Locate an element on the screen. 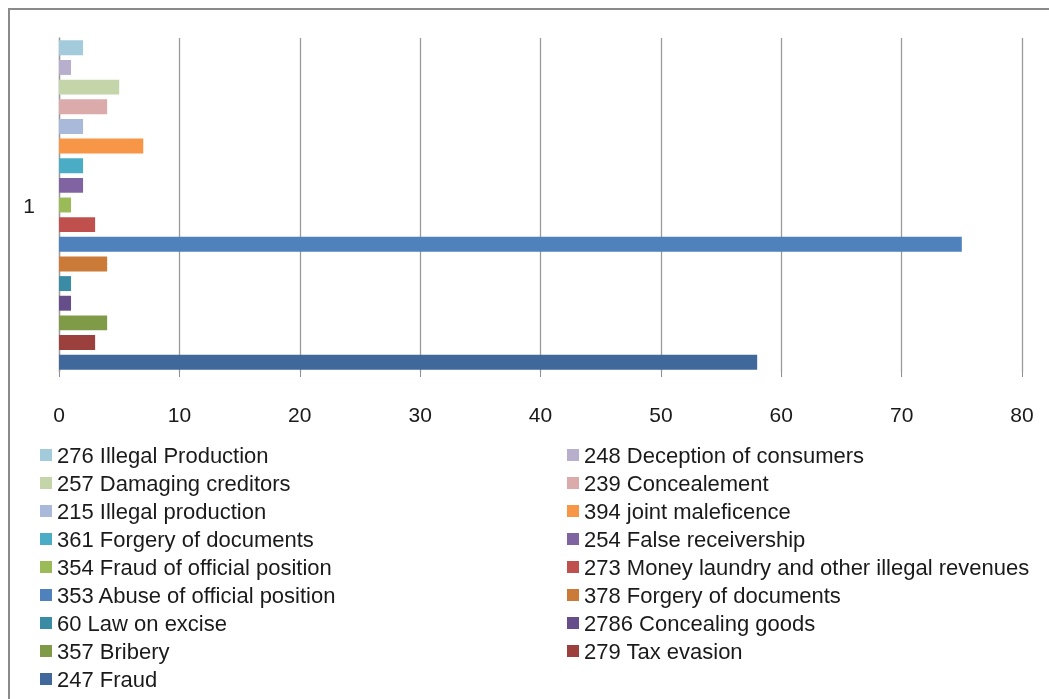  x-tick-label: 70 is located at coordinates (901, 414).